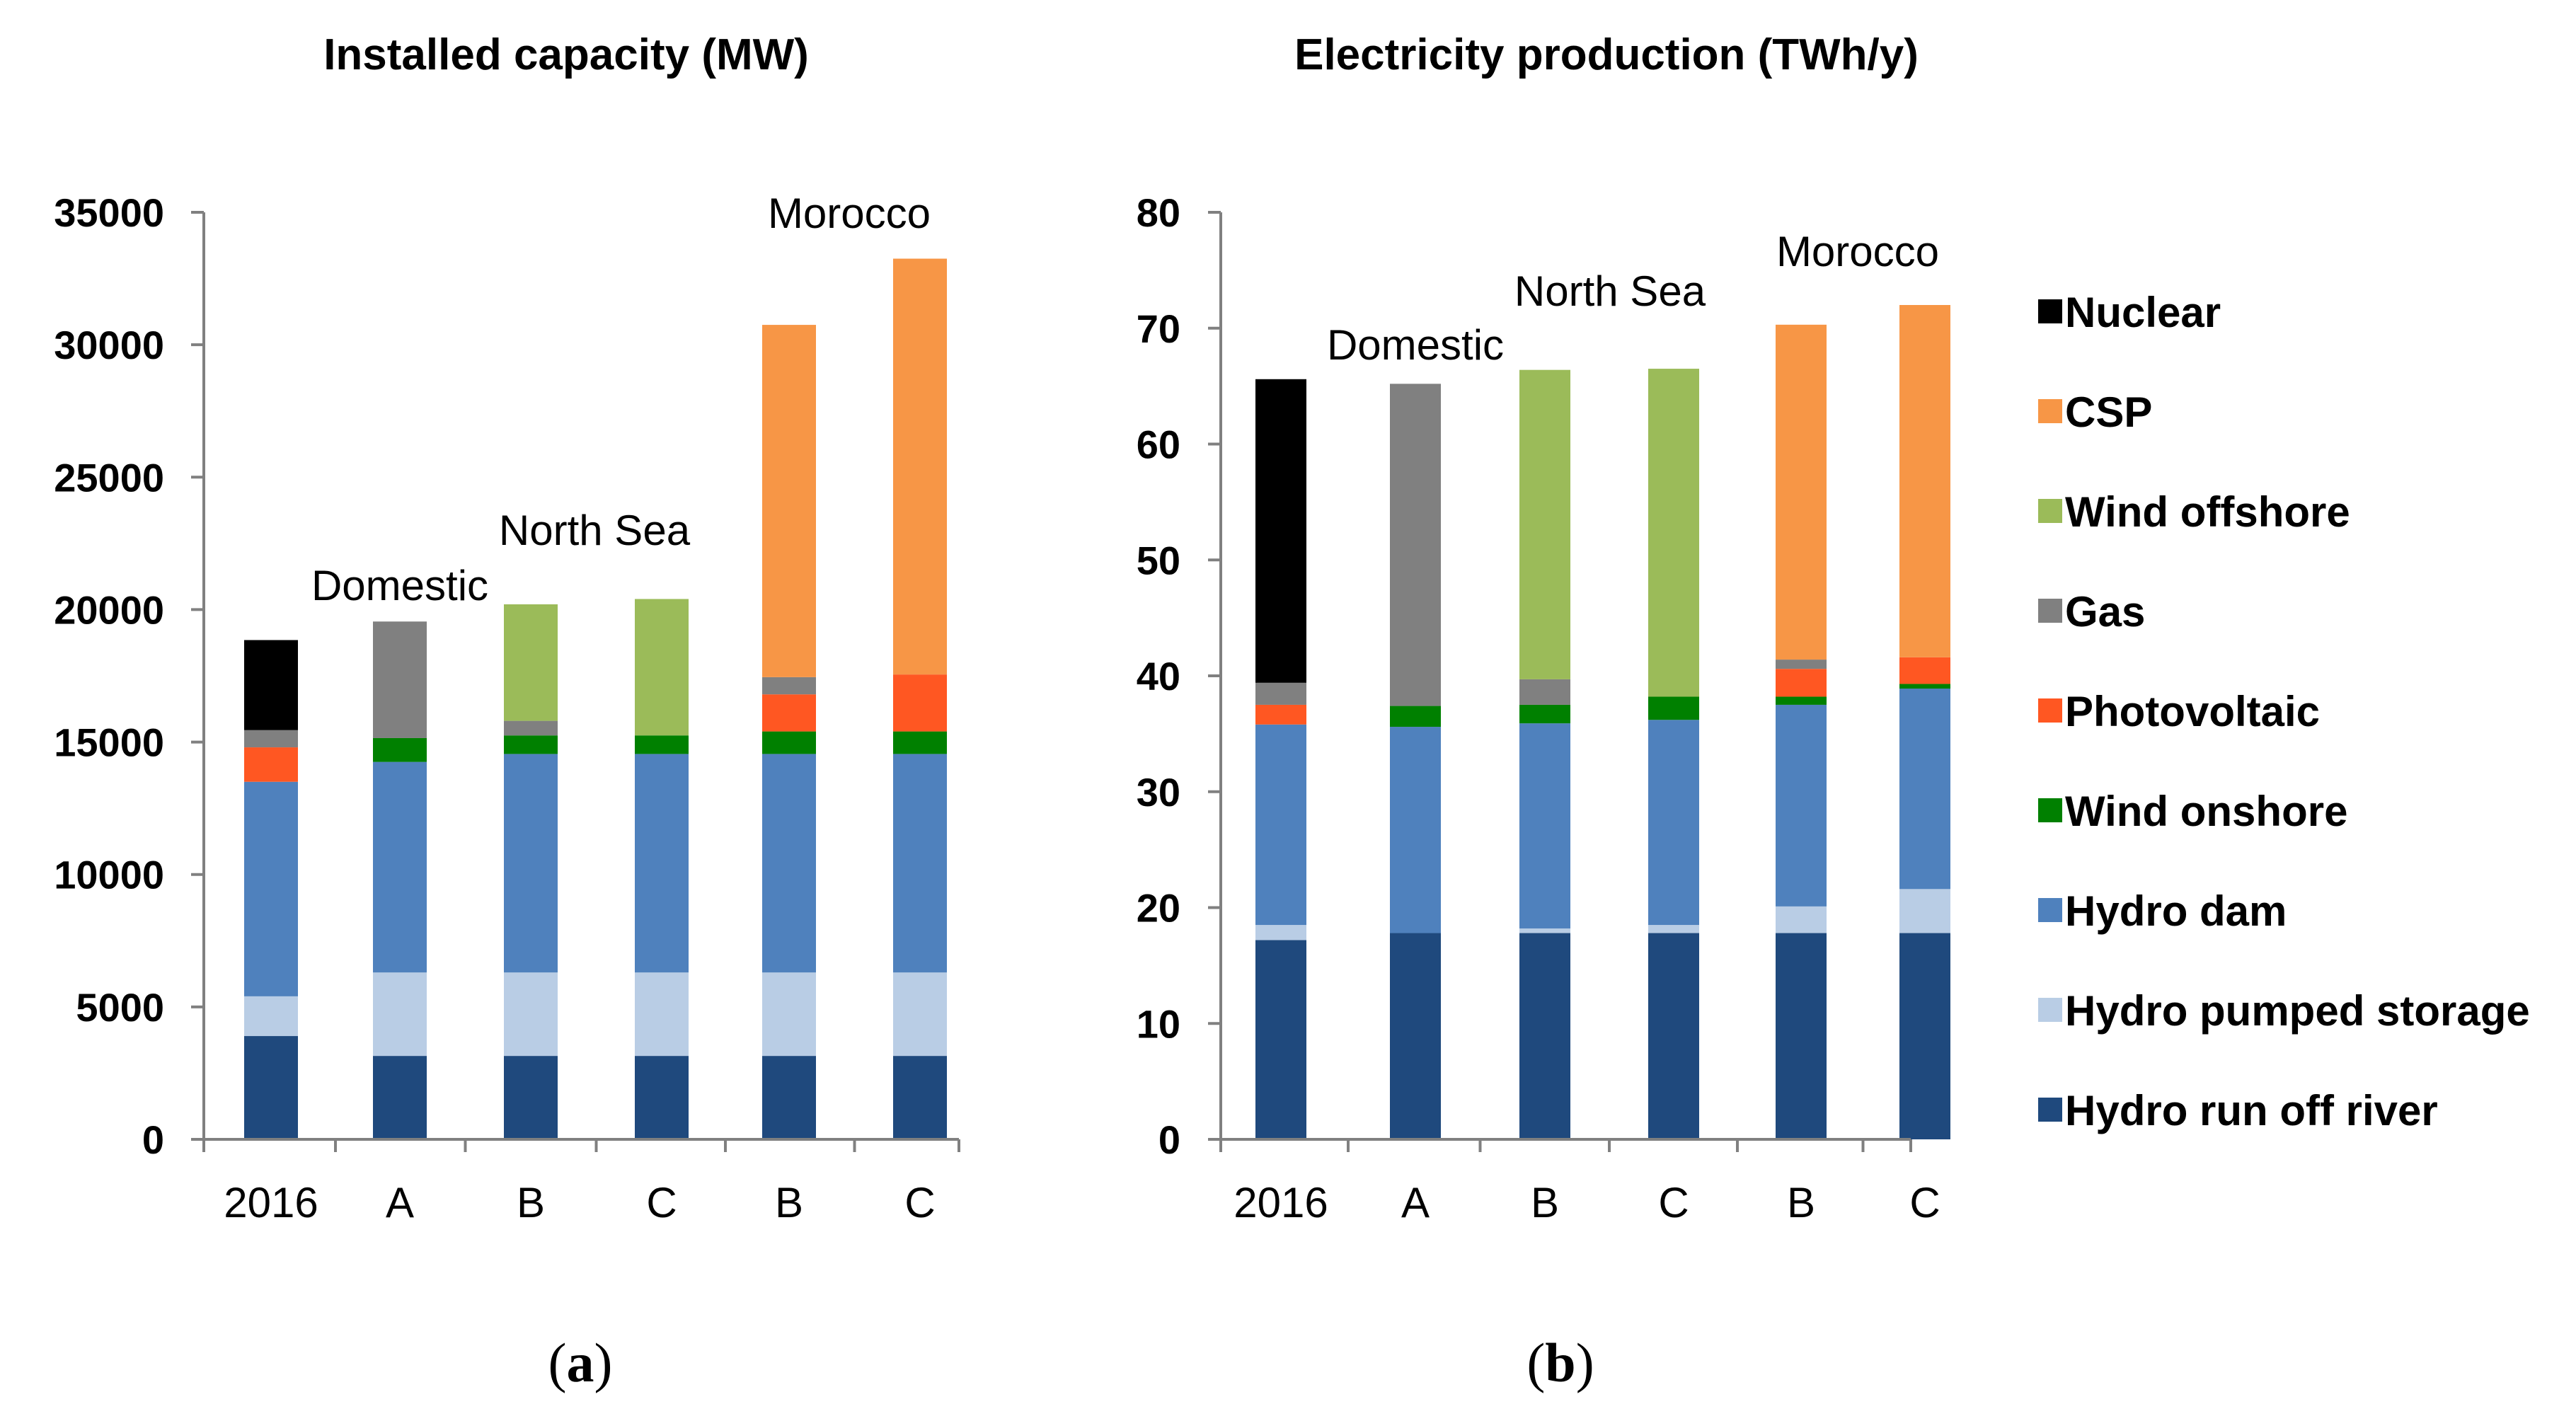  I want to click on y-tick-label: 50, so click(1159, 560).